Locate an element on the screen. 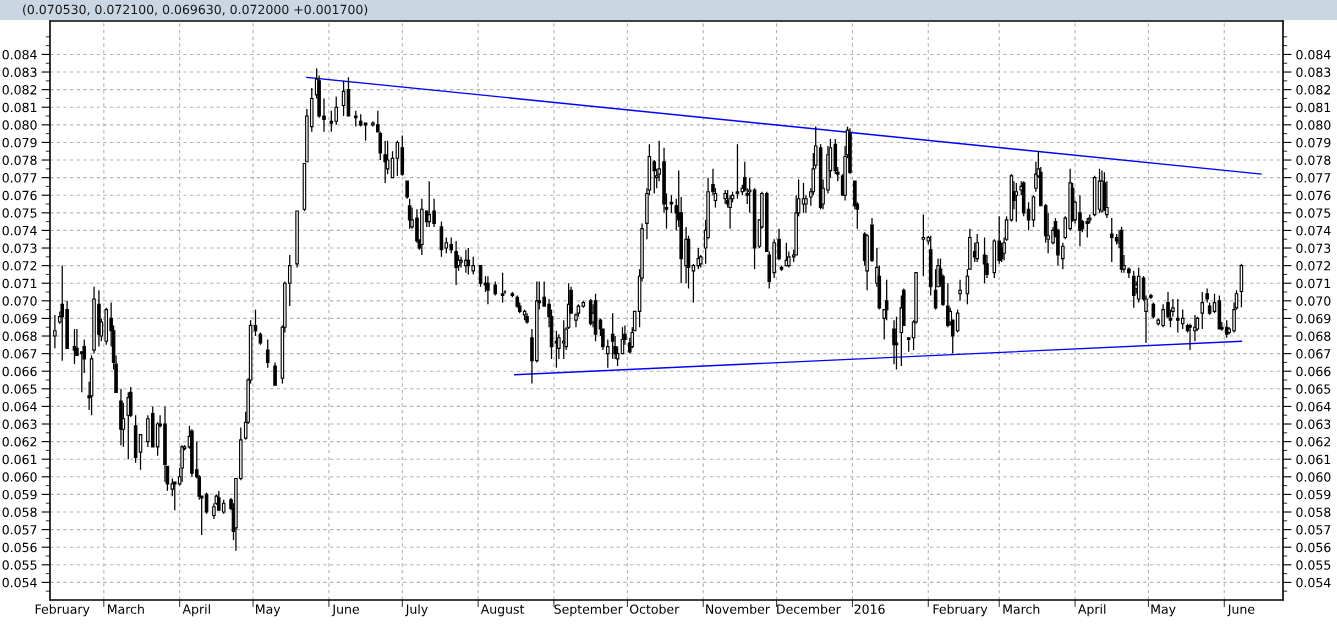 This screenshot has width=1337, height=625. y-tick-label: 0.056 is located at coordinates (19, 547).